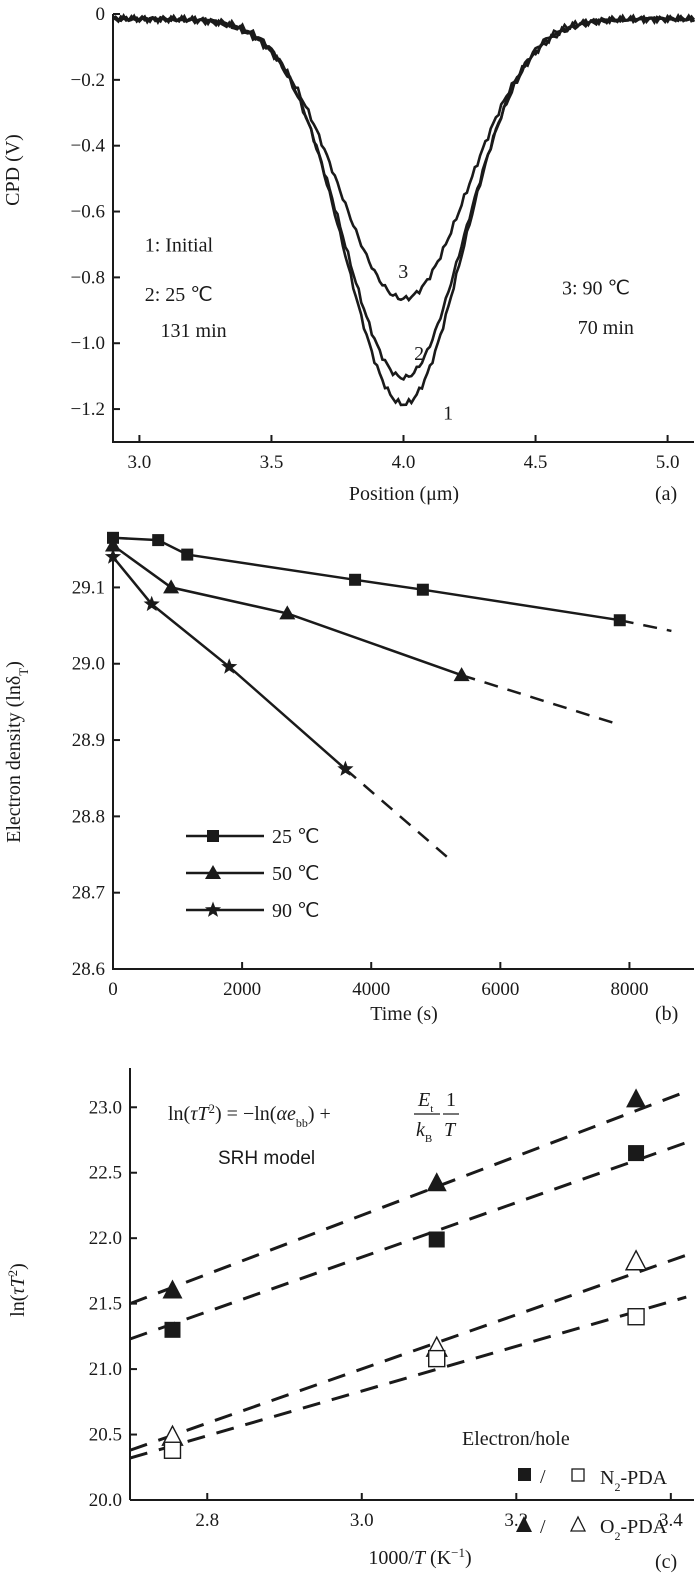 This screenshot has height=1578, width=700. I want to click on y-tick-label: 22.5, so click(105, 1173).